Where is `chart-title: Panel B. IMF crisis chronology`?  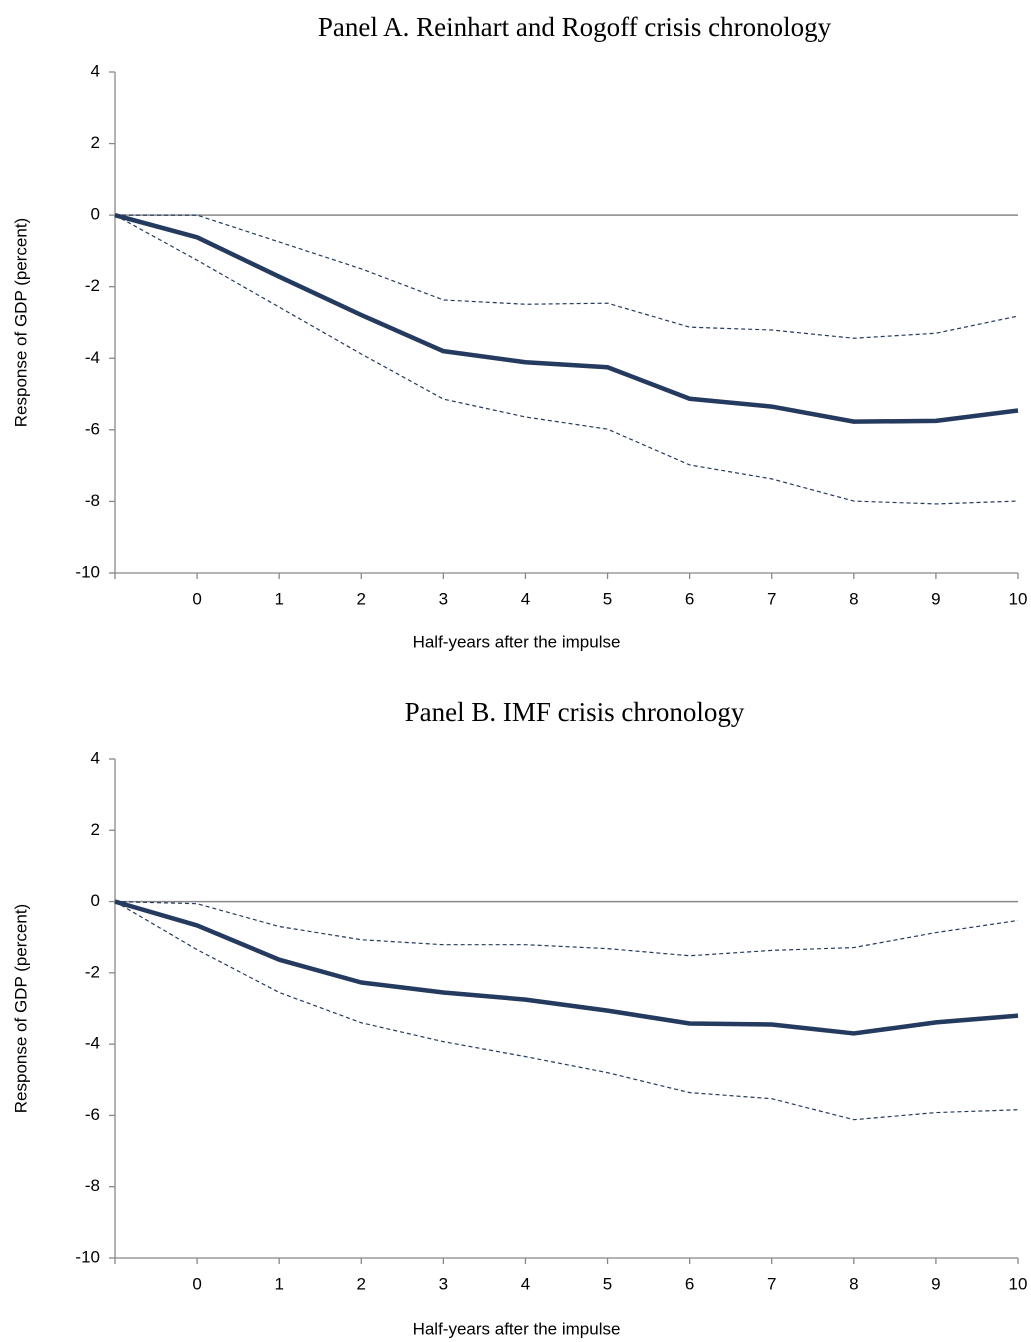 chart-title: Panel B. IMF crisis chronology is located at coordinates (575, 712).